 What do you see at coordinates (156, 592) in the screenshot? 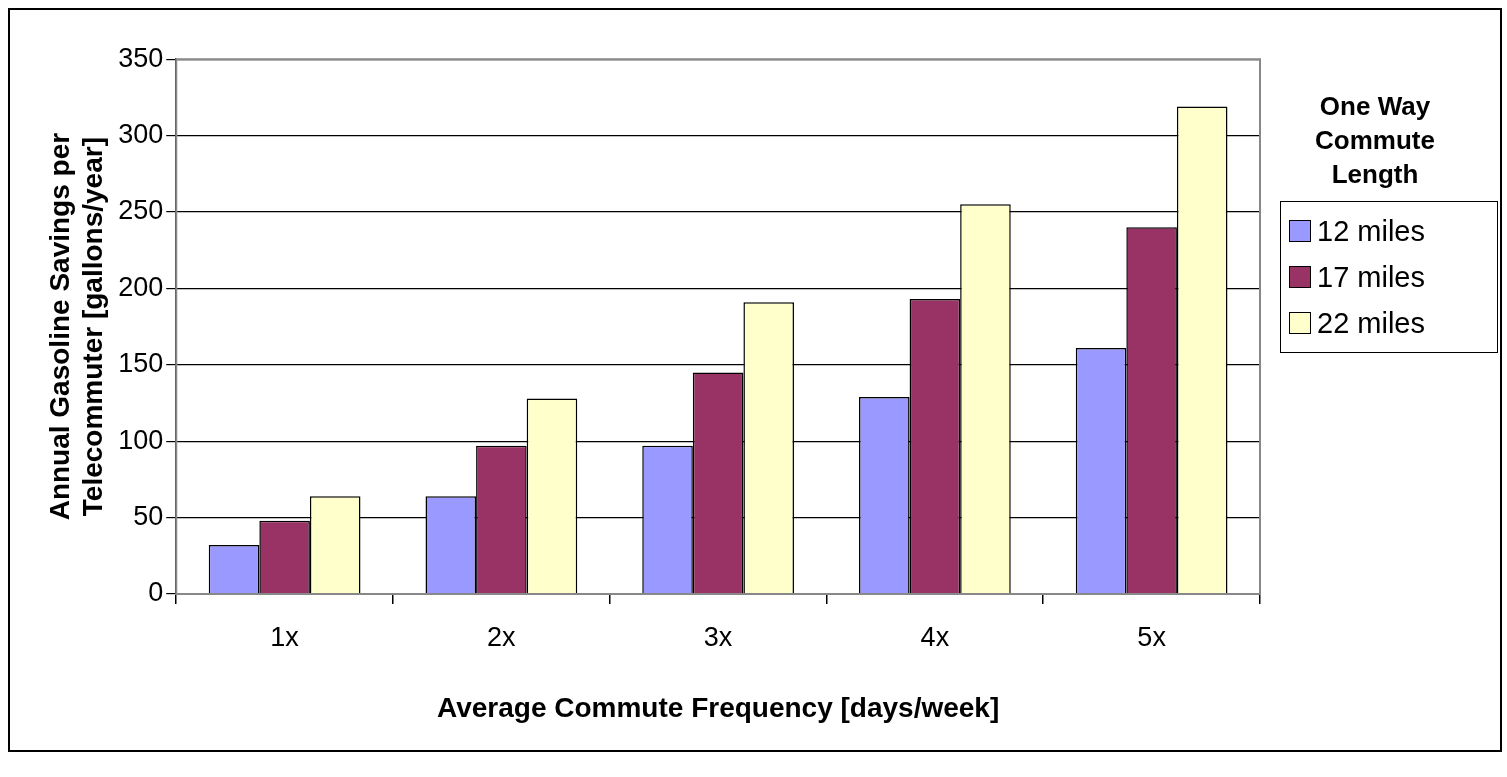
I see `y-tick-label: 0` at bounding box center [156, 592].